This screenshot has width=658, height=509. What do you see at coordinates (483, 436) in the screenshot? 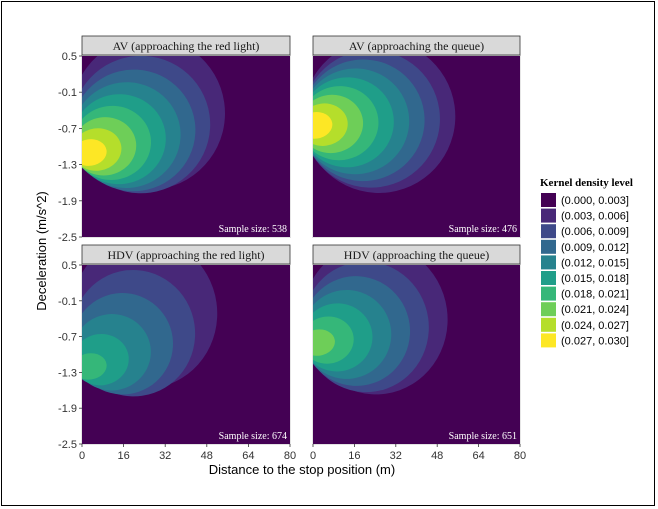
I see `sample-size-label: Sample size: 651` at bounding box center [483, 436].